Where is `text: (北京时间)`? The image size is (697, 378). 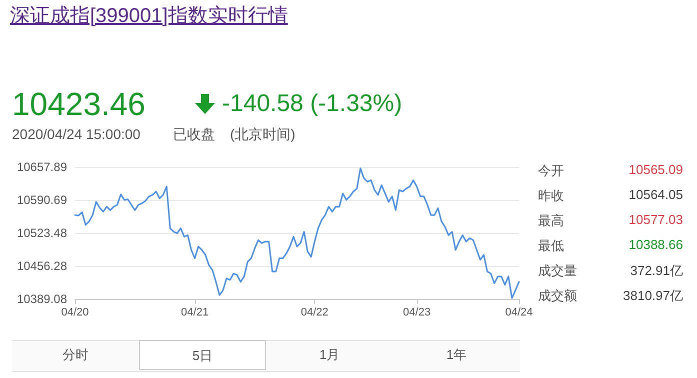
text: (北京时间) is located at coordinates (263, 135).